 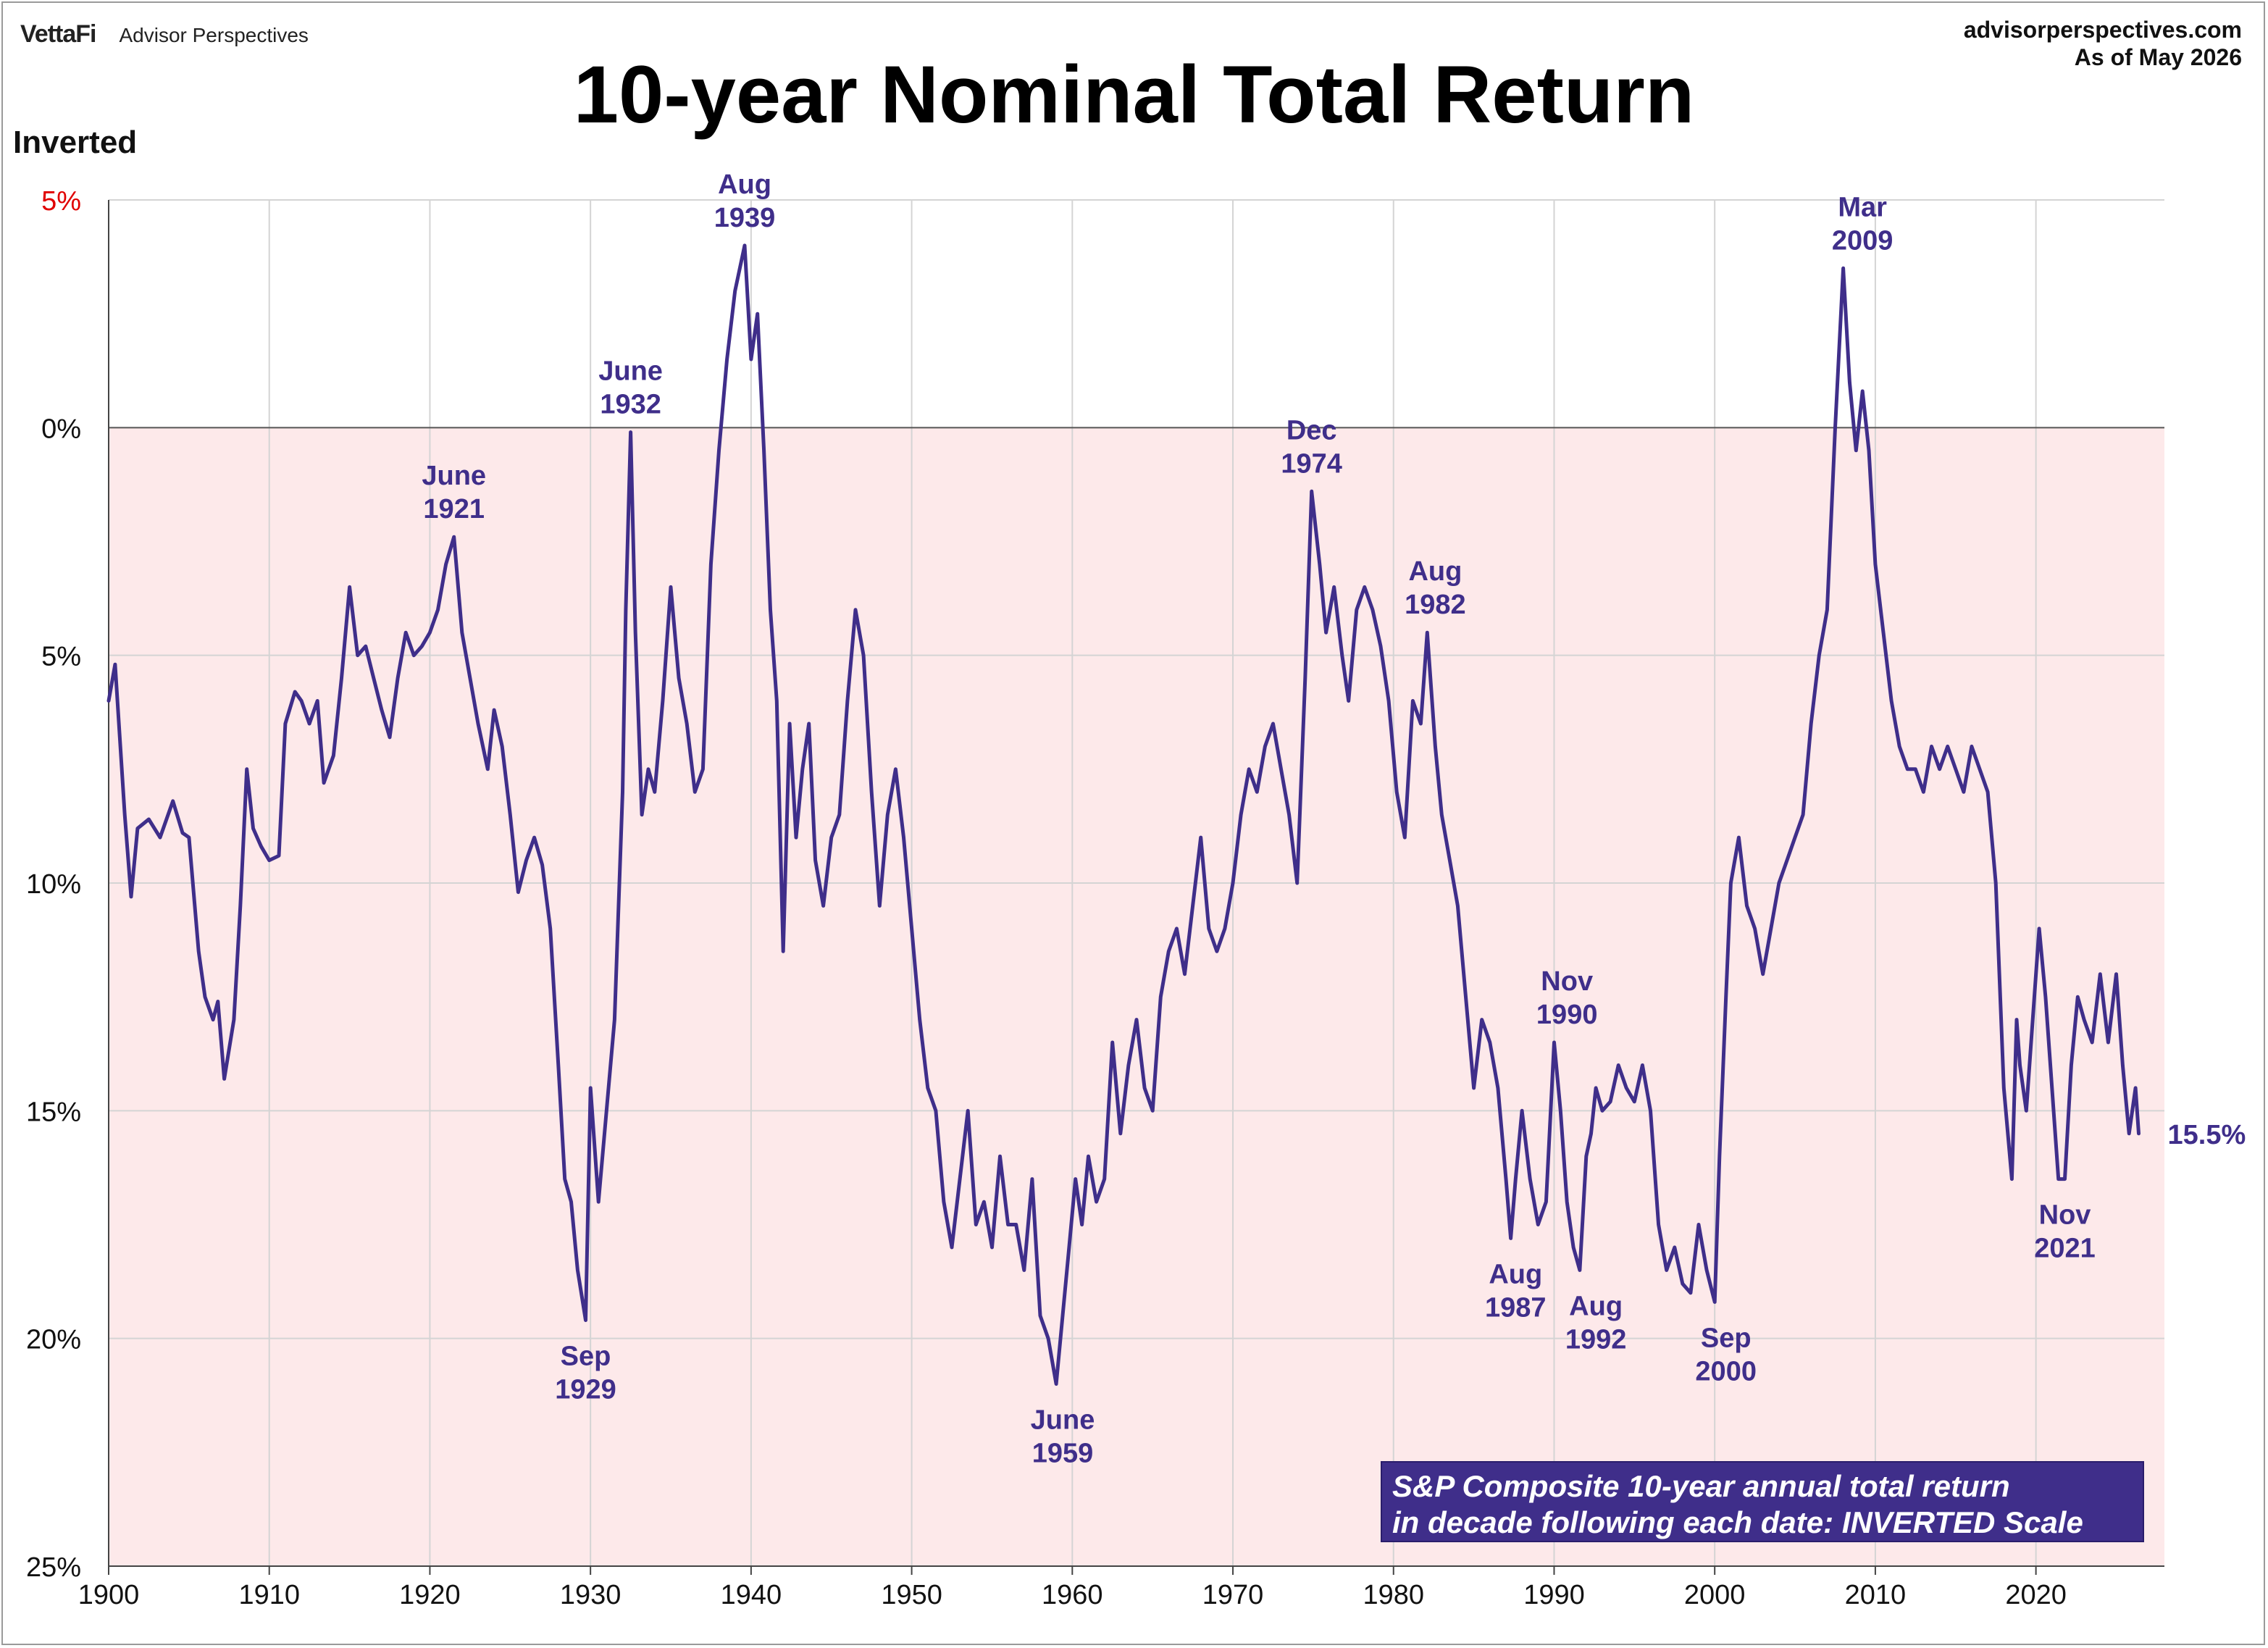 I want to click on x-tick-label: 1940, so click(x=751, y=1595).